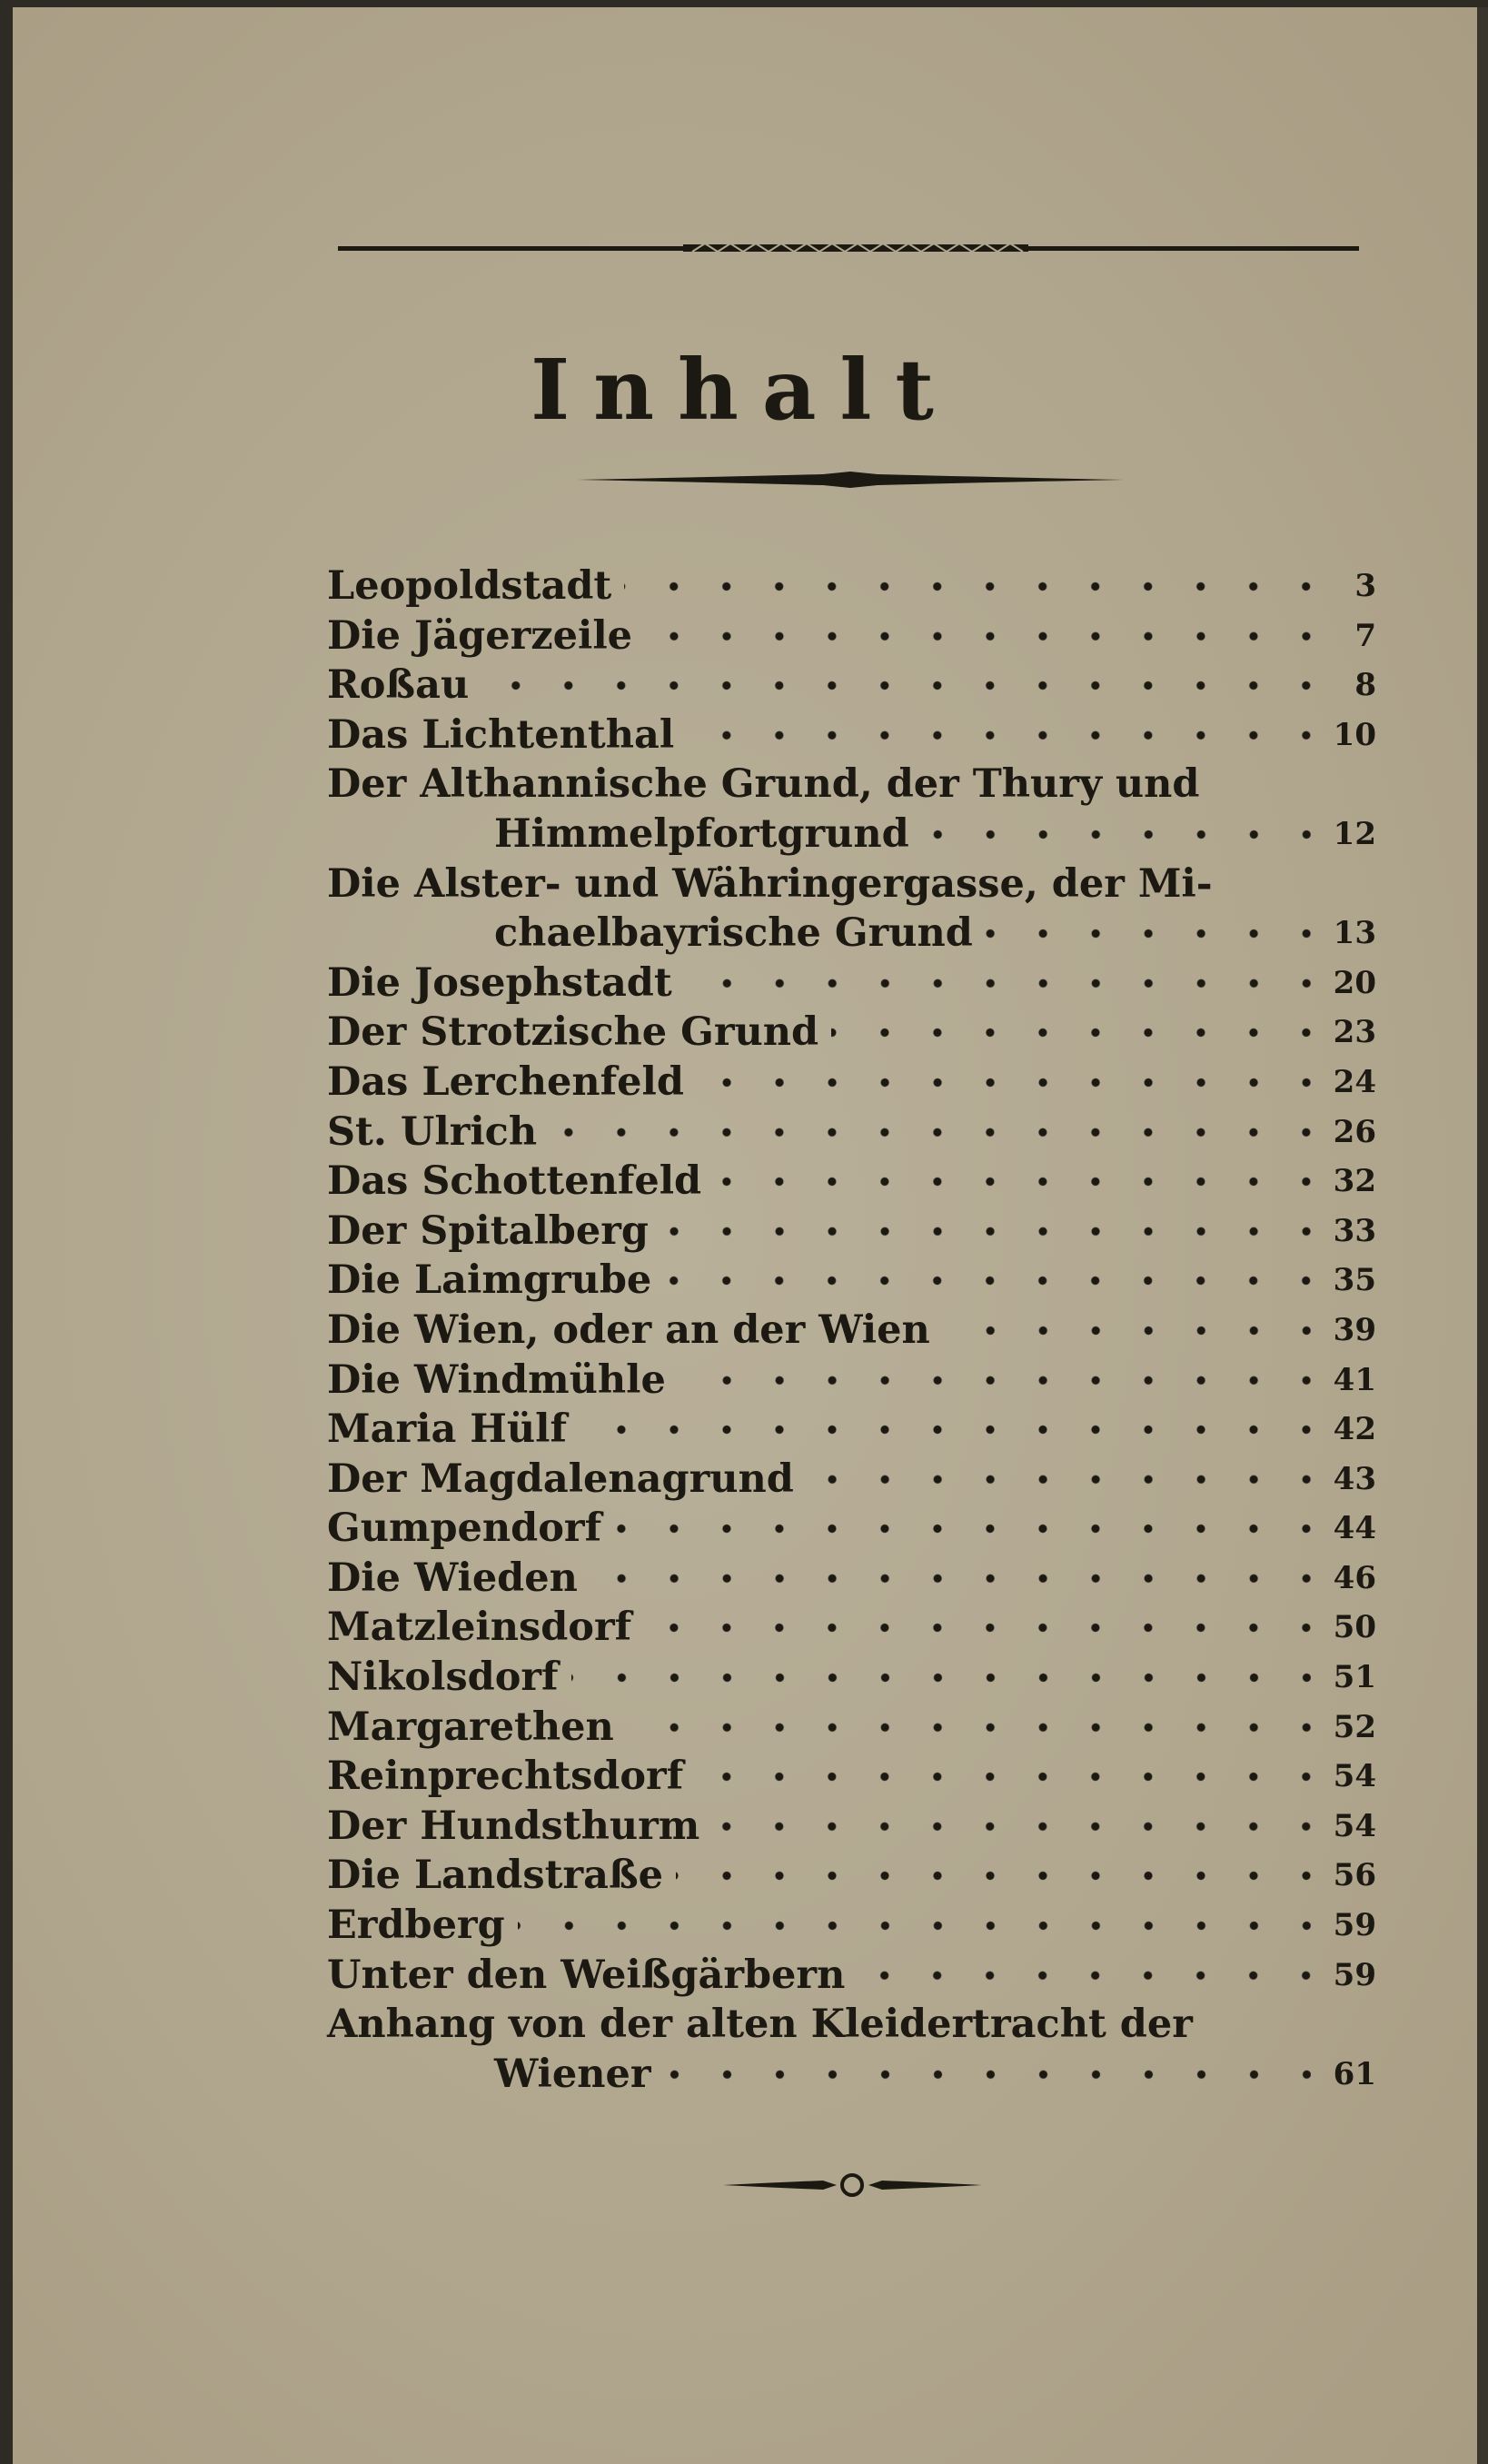 Image resolution: width=1488 pixels, height=2464 pixels. What do you see at coordinates (851, 1877) in the screenshot?
I see `toc-entry: Die Landstraße 56` at bounding box center [851, 1877].